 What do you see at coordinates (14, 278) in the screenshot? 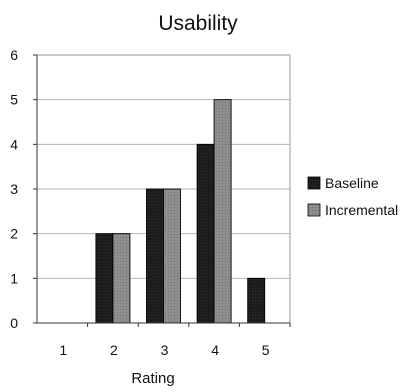
I see `ytick-label-1: 1` at bounding box center [14, 278].